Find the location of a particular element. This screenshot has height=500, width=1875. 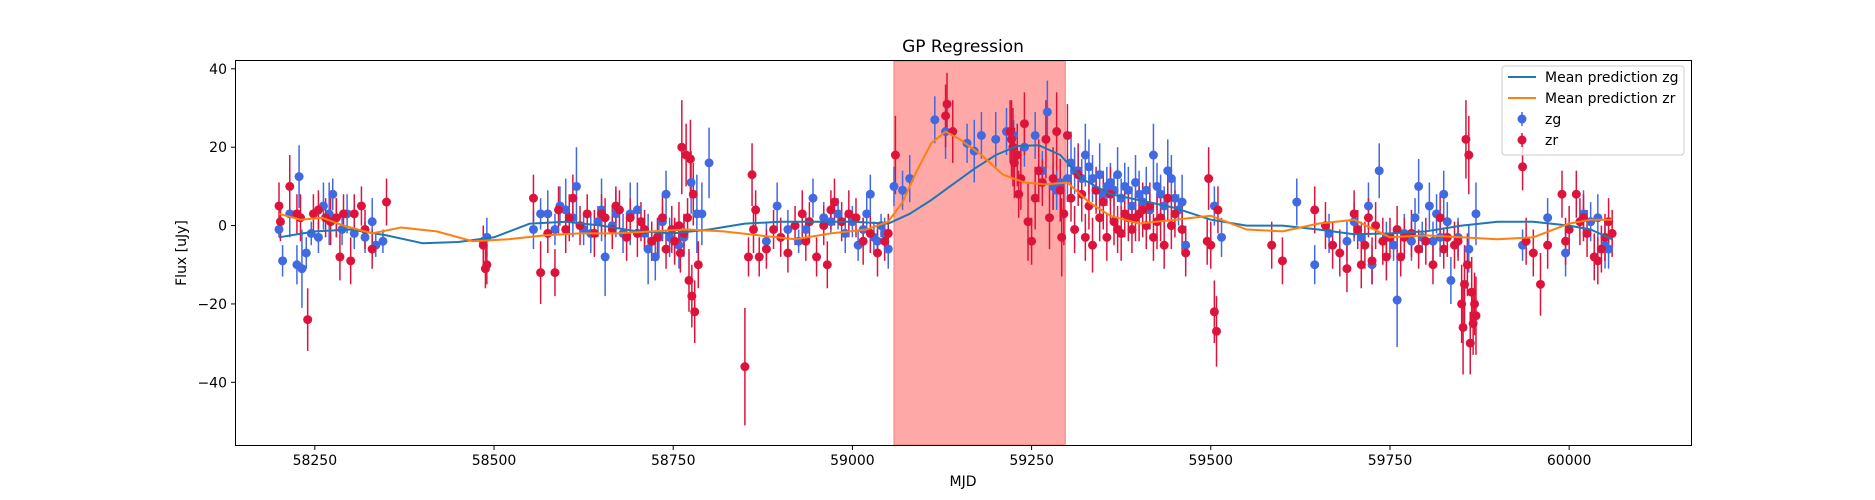

y-tick-label: 0 is located at coordinates (222, 227).